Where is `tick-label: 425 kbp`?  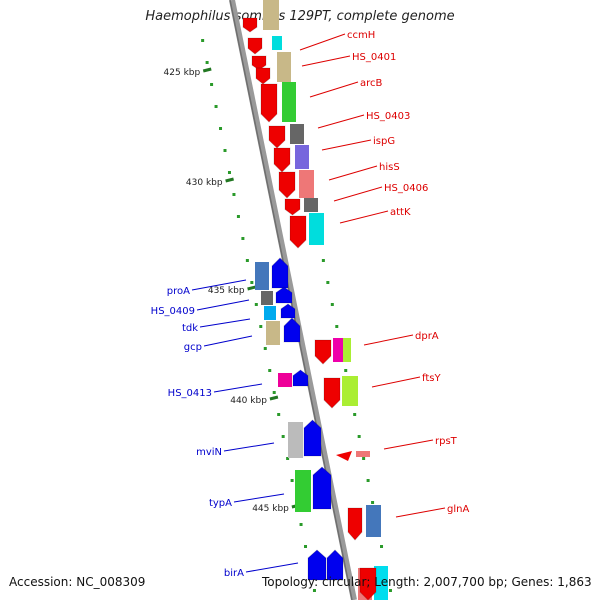 tick-label: 425 kbp is located at coordinates (182, 73).